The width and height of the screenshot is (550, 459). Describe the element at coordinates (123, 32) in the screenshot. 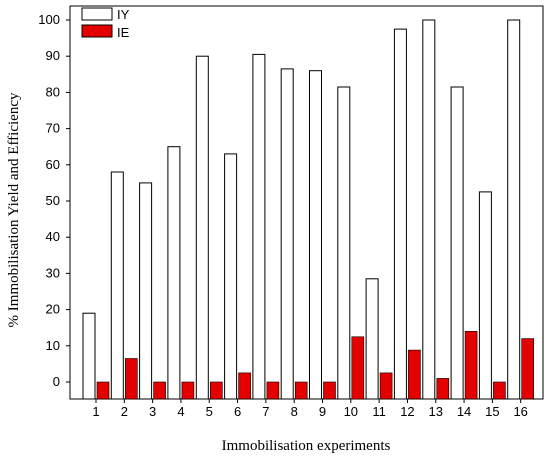

I see `legend-label-ie: IE` at that location.